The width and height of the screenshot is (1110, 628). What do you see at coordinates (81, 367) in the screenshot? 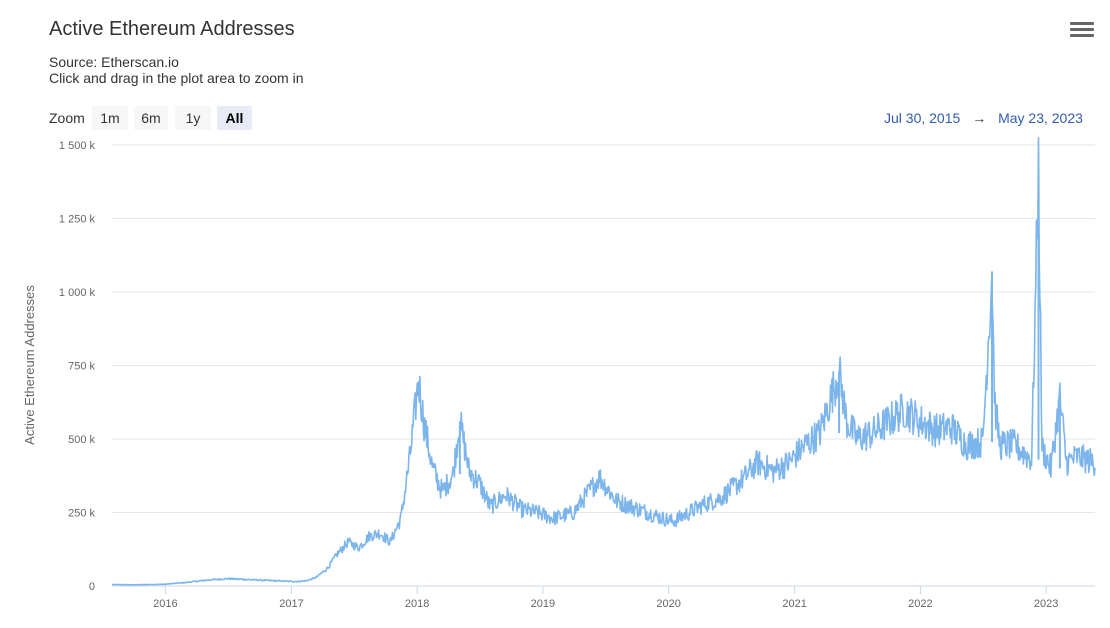
I see `y-tick-label: 750 k` at bounding box center [81, 367].